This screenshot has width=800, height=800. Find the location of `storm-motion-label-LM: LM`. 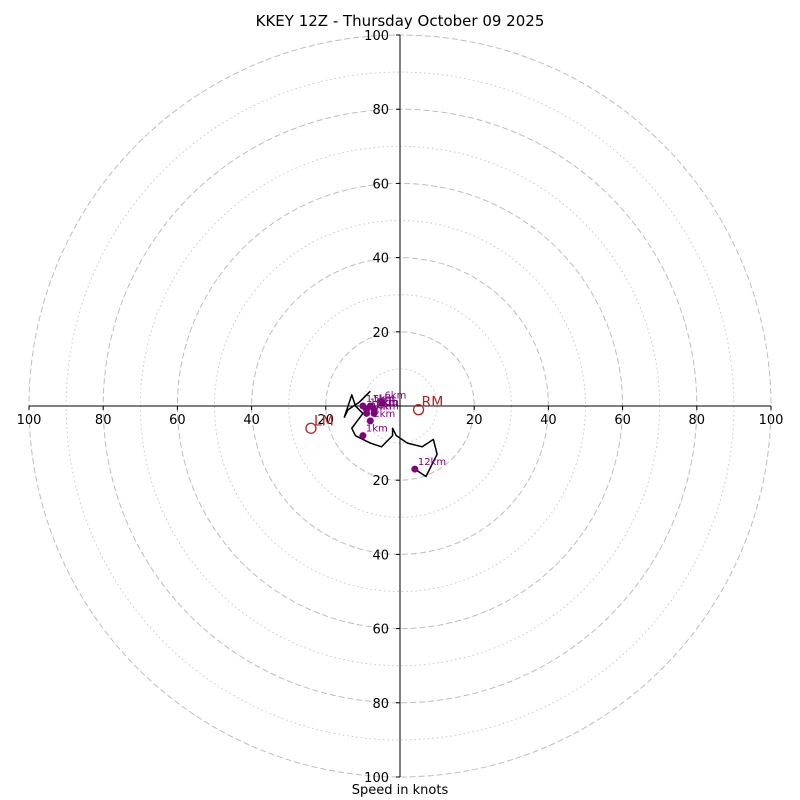

storm-motion-label-LM: LM is located at coordinates (324, 421).